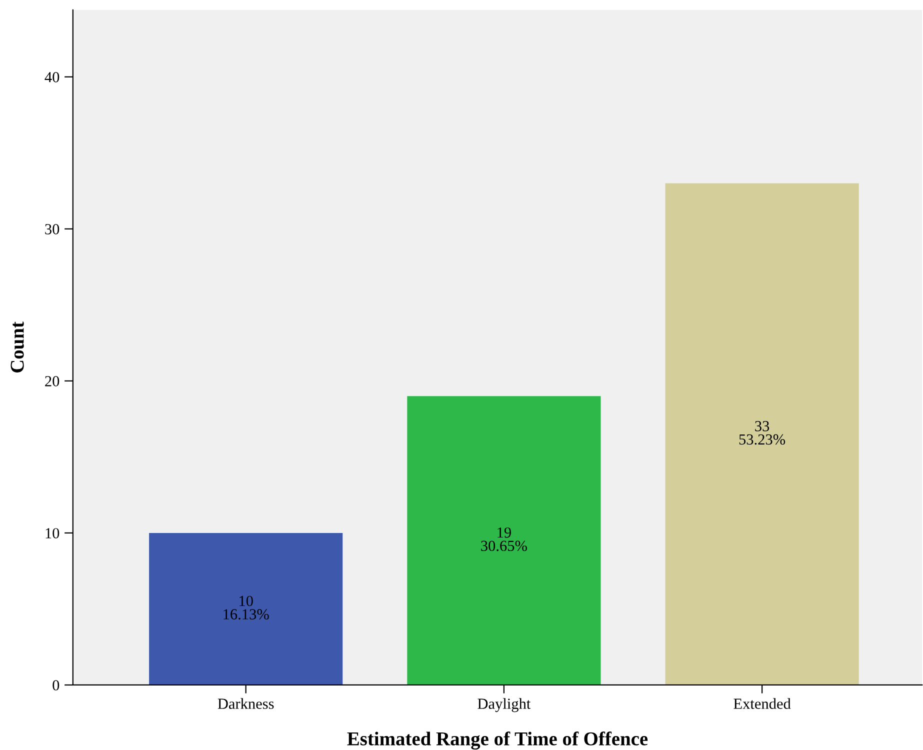 Image resolution: width=923 pixels, height=750 pixels. I want to click on x-tick-label: Darkness, so click(246, 703).